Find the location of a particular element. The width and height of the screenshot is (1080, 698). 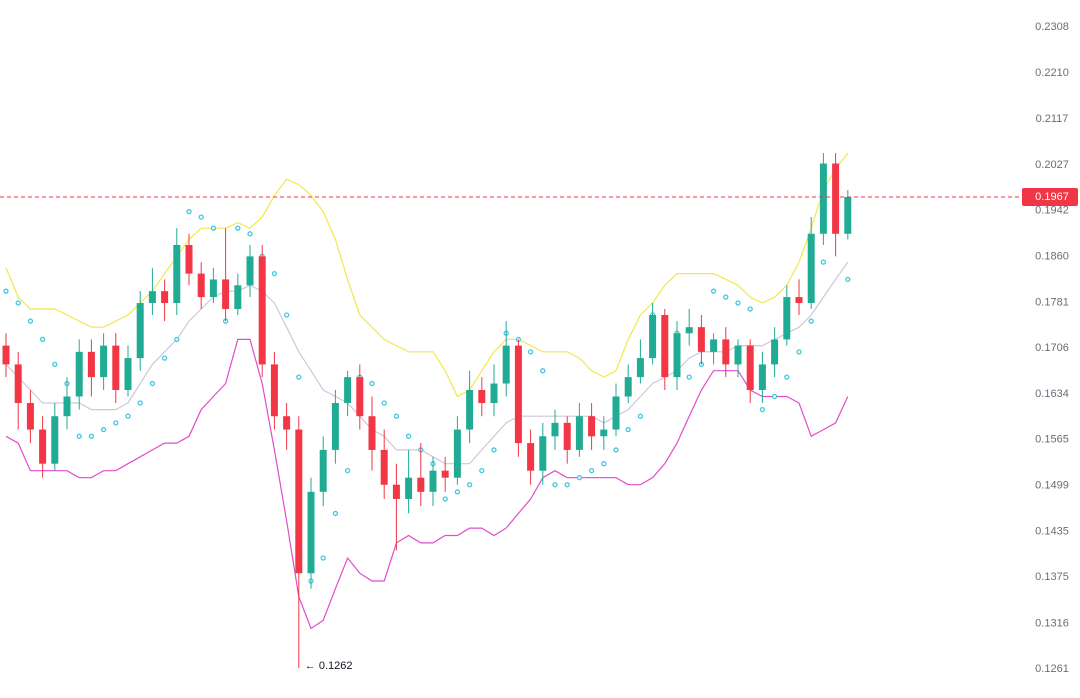

y-tick-label: 0.1706 is located at coordinates (1052, 348).